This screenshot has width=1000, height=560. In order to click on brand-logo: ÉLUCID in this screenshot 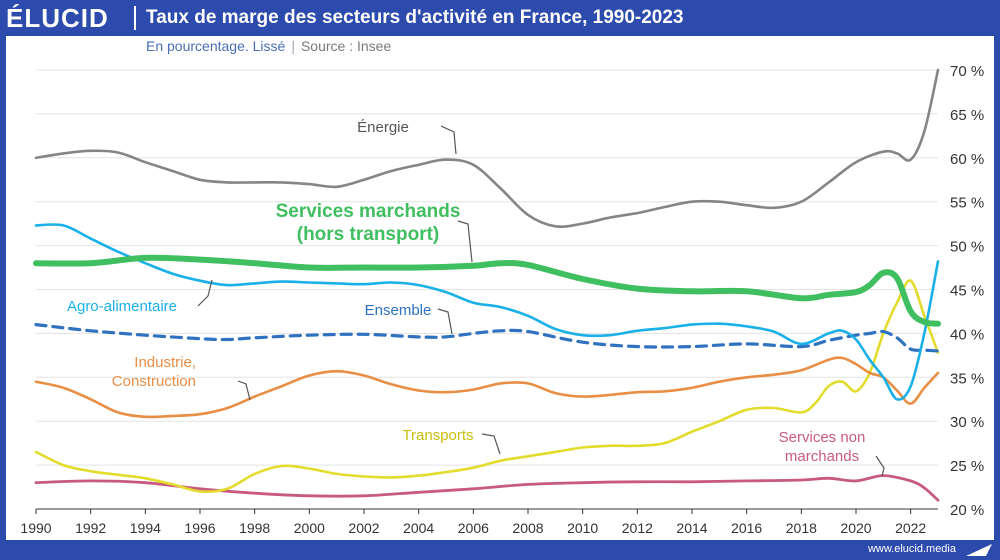, I will do `click(57, 18)`.